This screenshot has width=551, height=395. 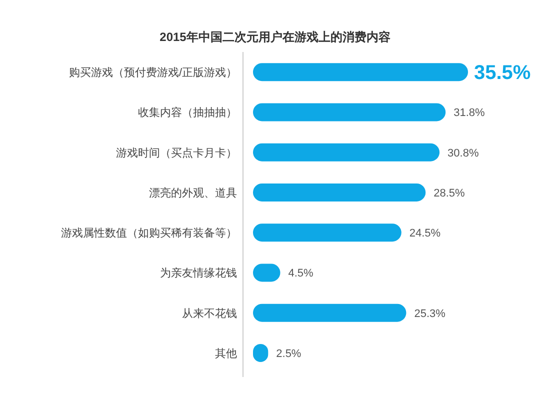 I want to click on y-tick-label: 漂亮的外观、道具, so click(x=193, y=193).